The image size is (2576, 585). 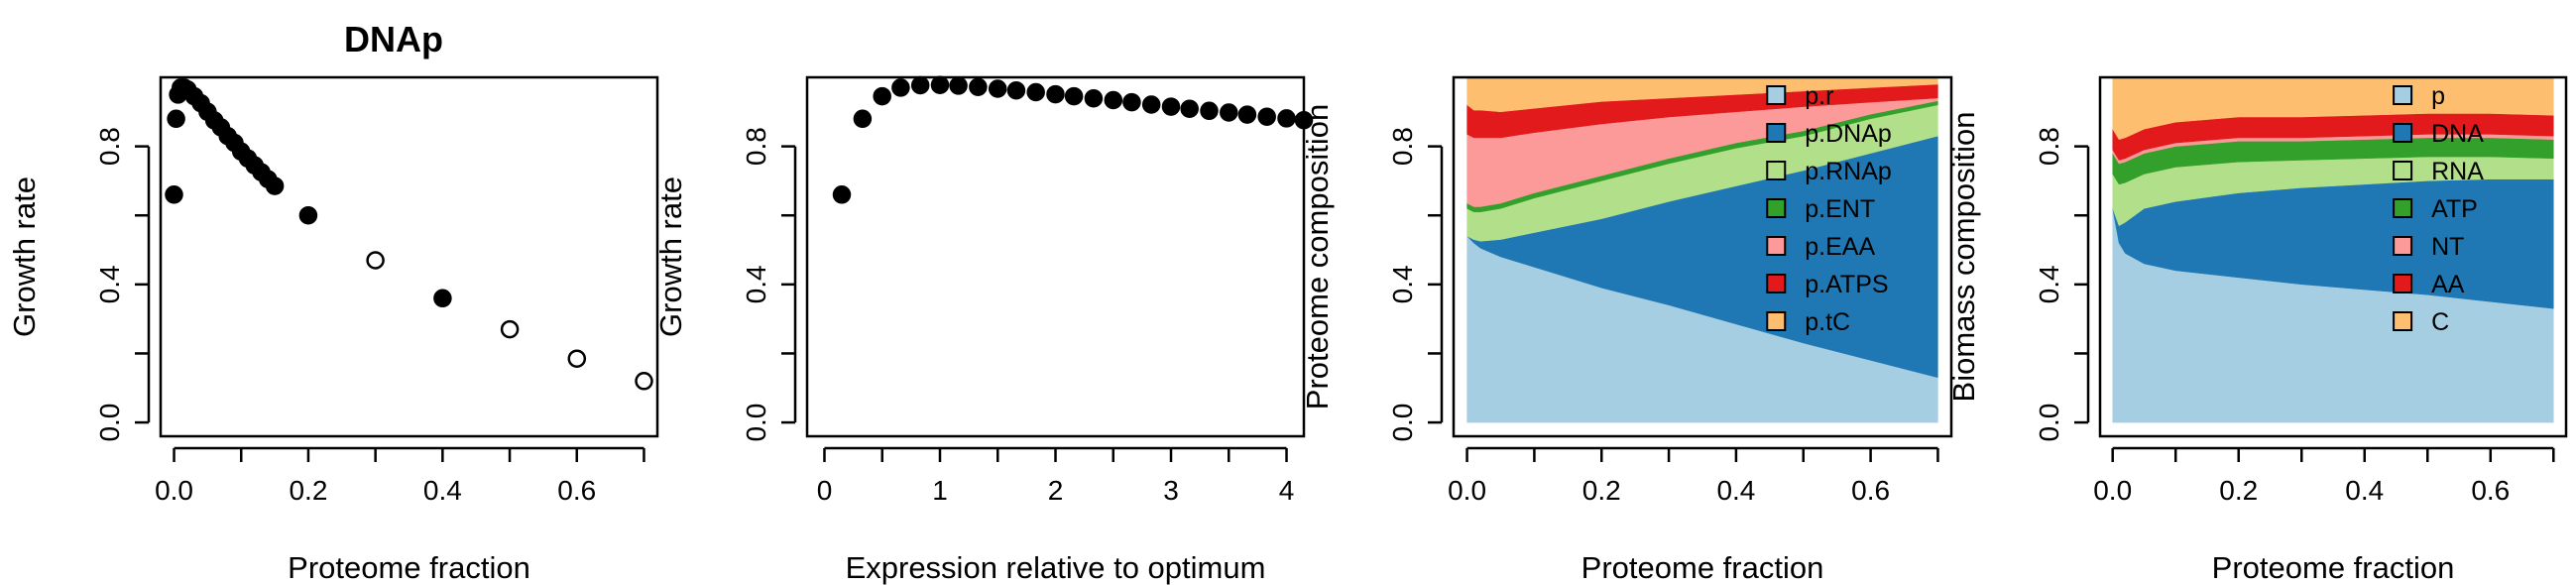 What do you see at coordinates (1171, 490) in the screenshot?
I see `x-tick-label: 3` at bounding box center [1171, 490].